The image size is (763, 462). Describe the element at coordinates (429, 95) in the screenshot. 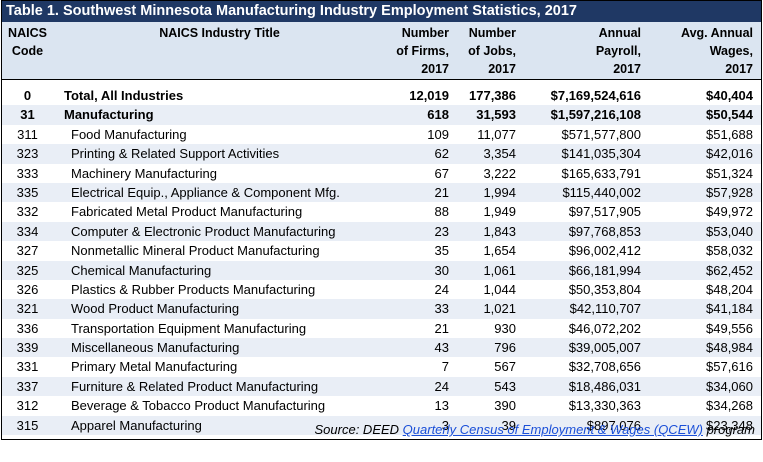

I see `firms-cell: 12,019` at that location.